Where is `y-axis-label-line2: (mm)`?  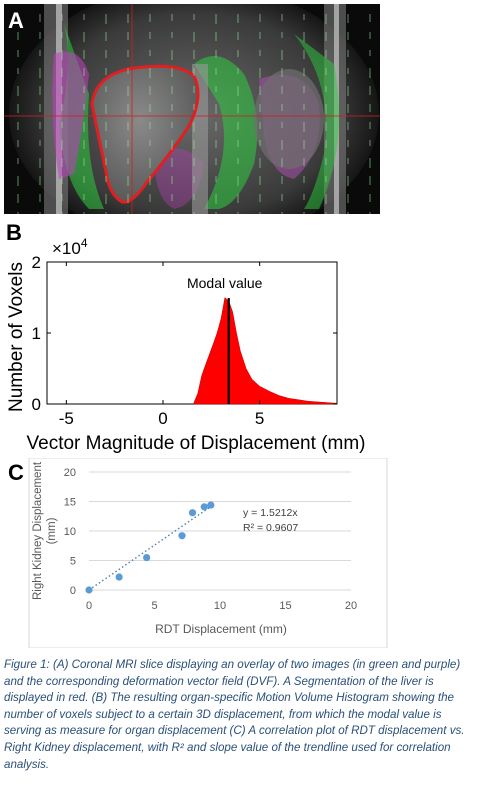 y-axis-label-line2: (mm) is located at coordinates (52, 530).